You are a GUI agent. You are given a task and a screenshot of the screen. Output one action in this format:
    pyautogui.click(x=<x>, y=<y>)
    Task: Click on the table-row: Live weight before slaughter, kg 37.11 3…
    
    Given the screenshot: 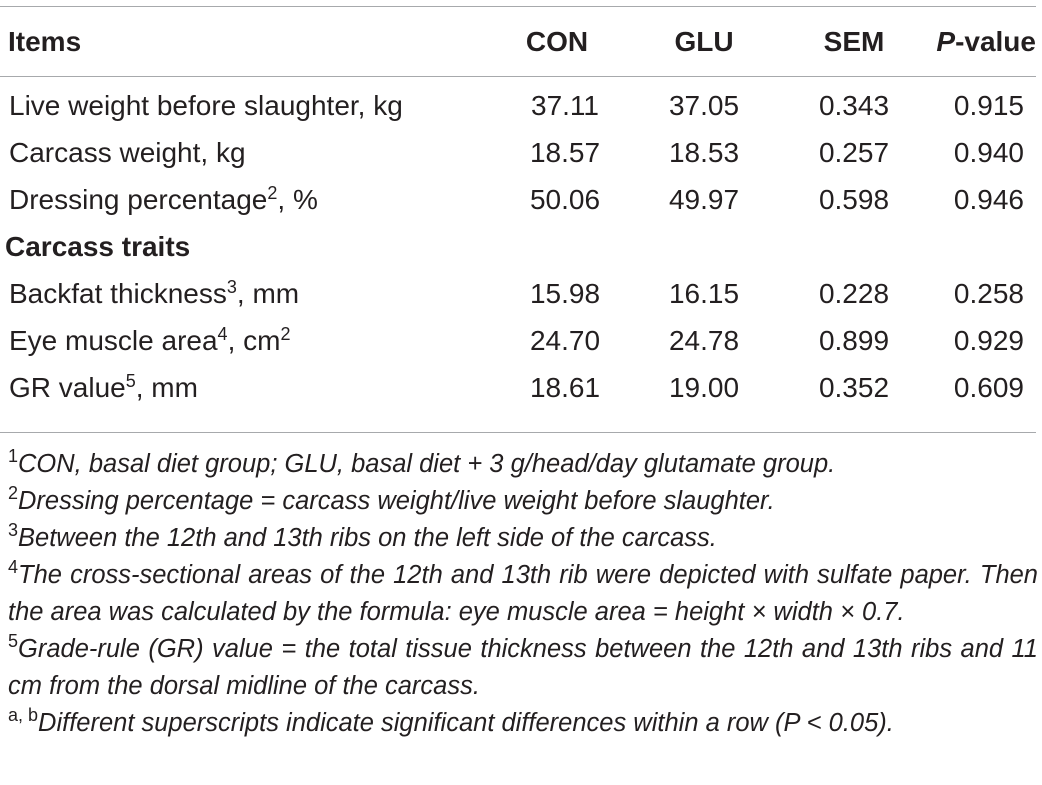 What is the action you would take?
    pyautogui.click(x=520, y=105)
    